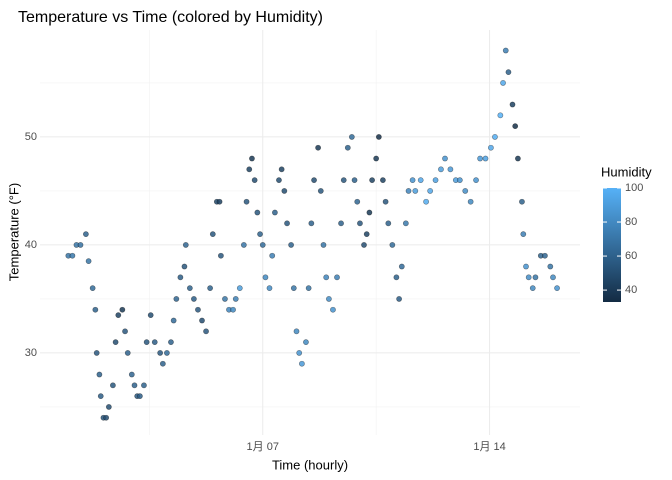 Image resolution: width=672 pixels, height=480 pixels. Describe the element at coordinates (631, 290) in the screenshot. I see `colorbar-label: 40` at that location.